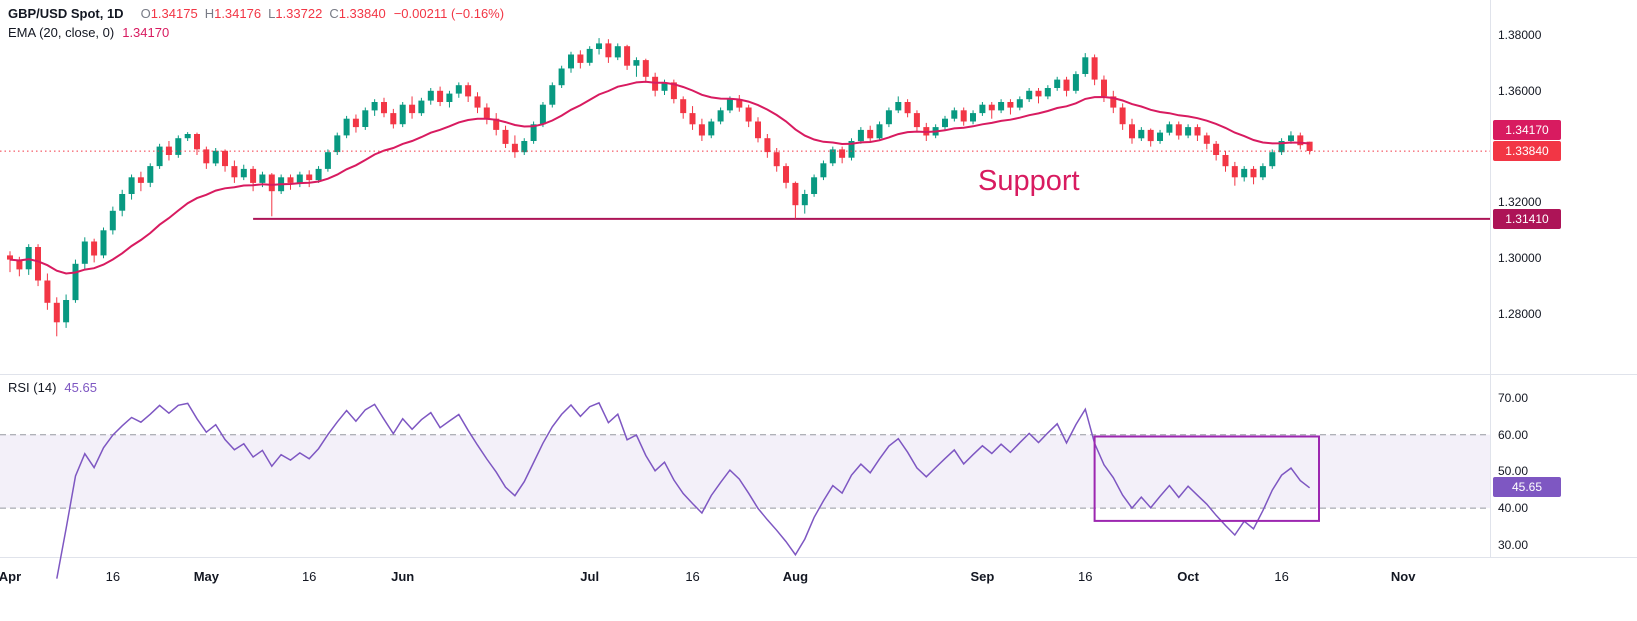 This screenshot has width=1637, height=621. What do you see at coordinates (174, 13) in the screenshot?
I see `open-value: 1.34175` at bounding box center [174, 13].